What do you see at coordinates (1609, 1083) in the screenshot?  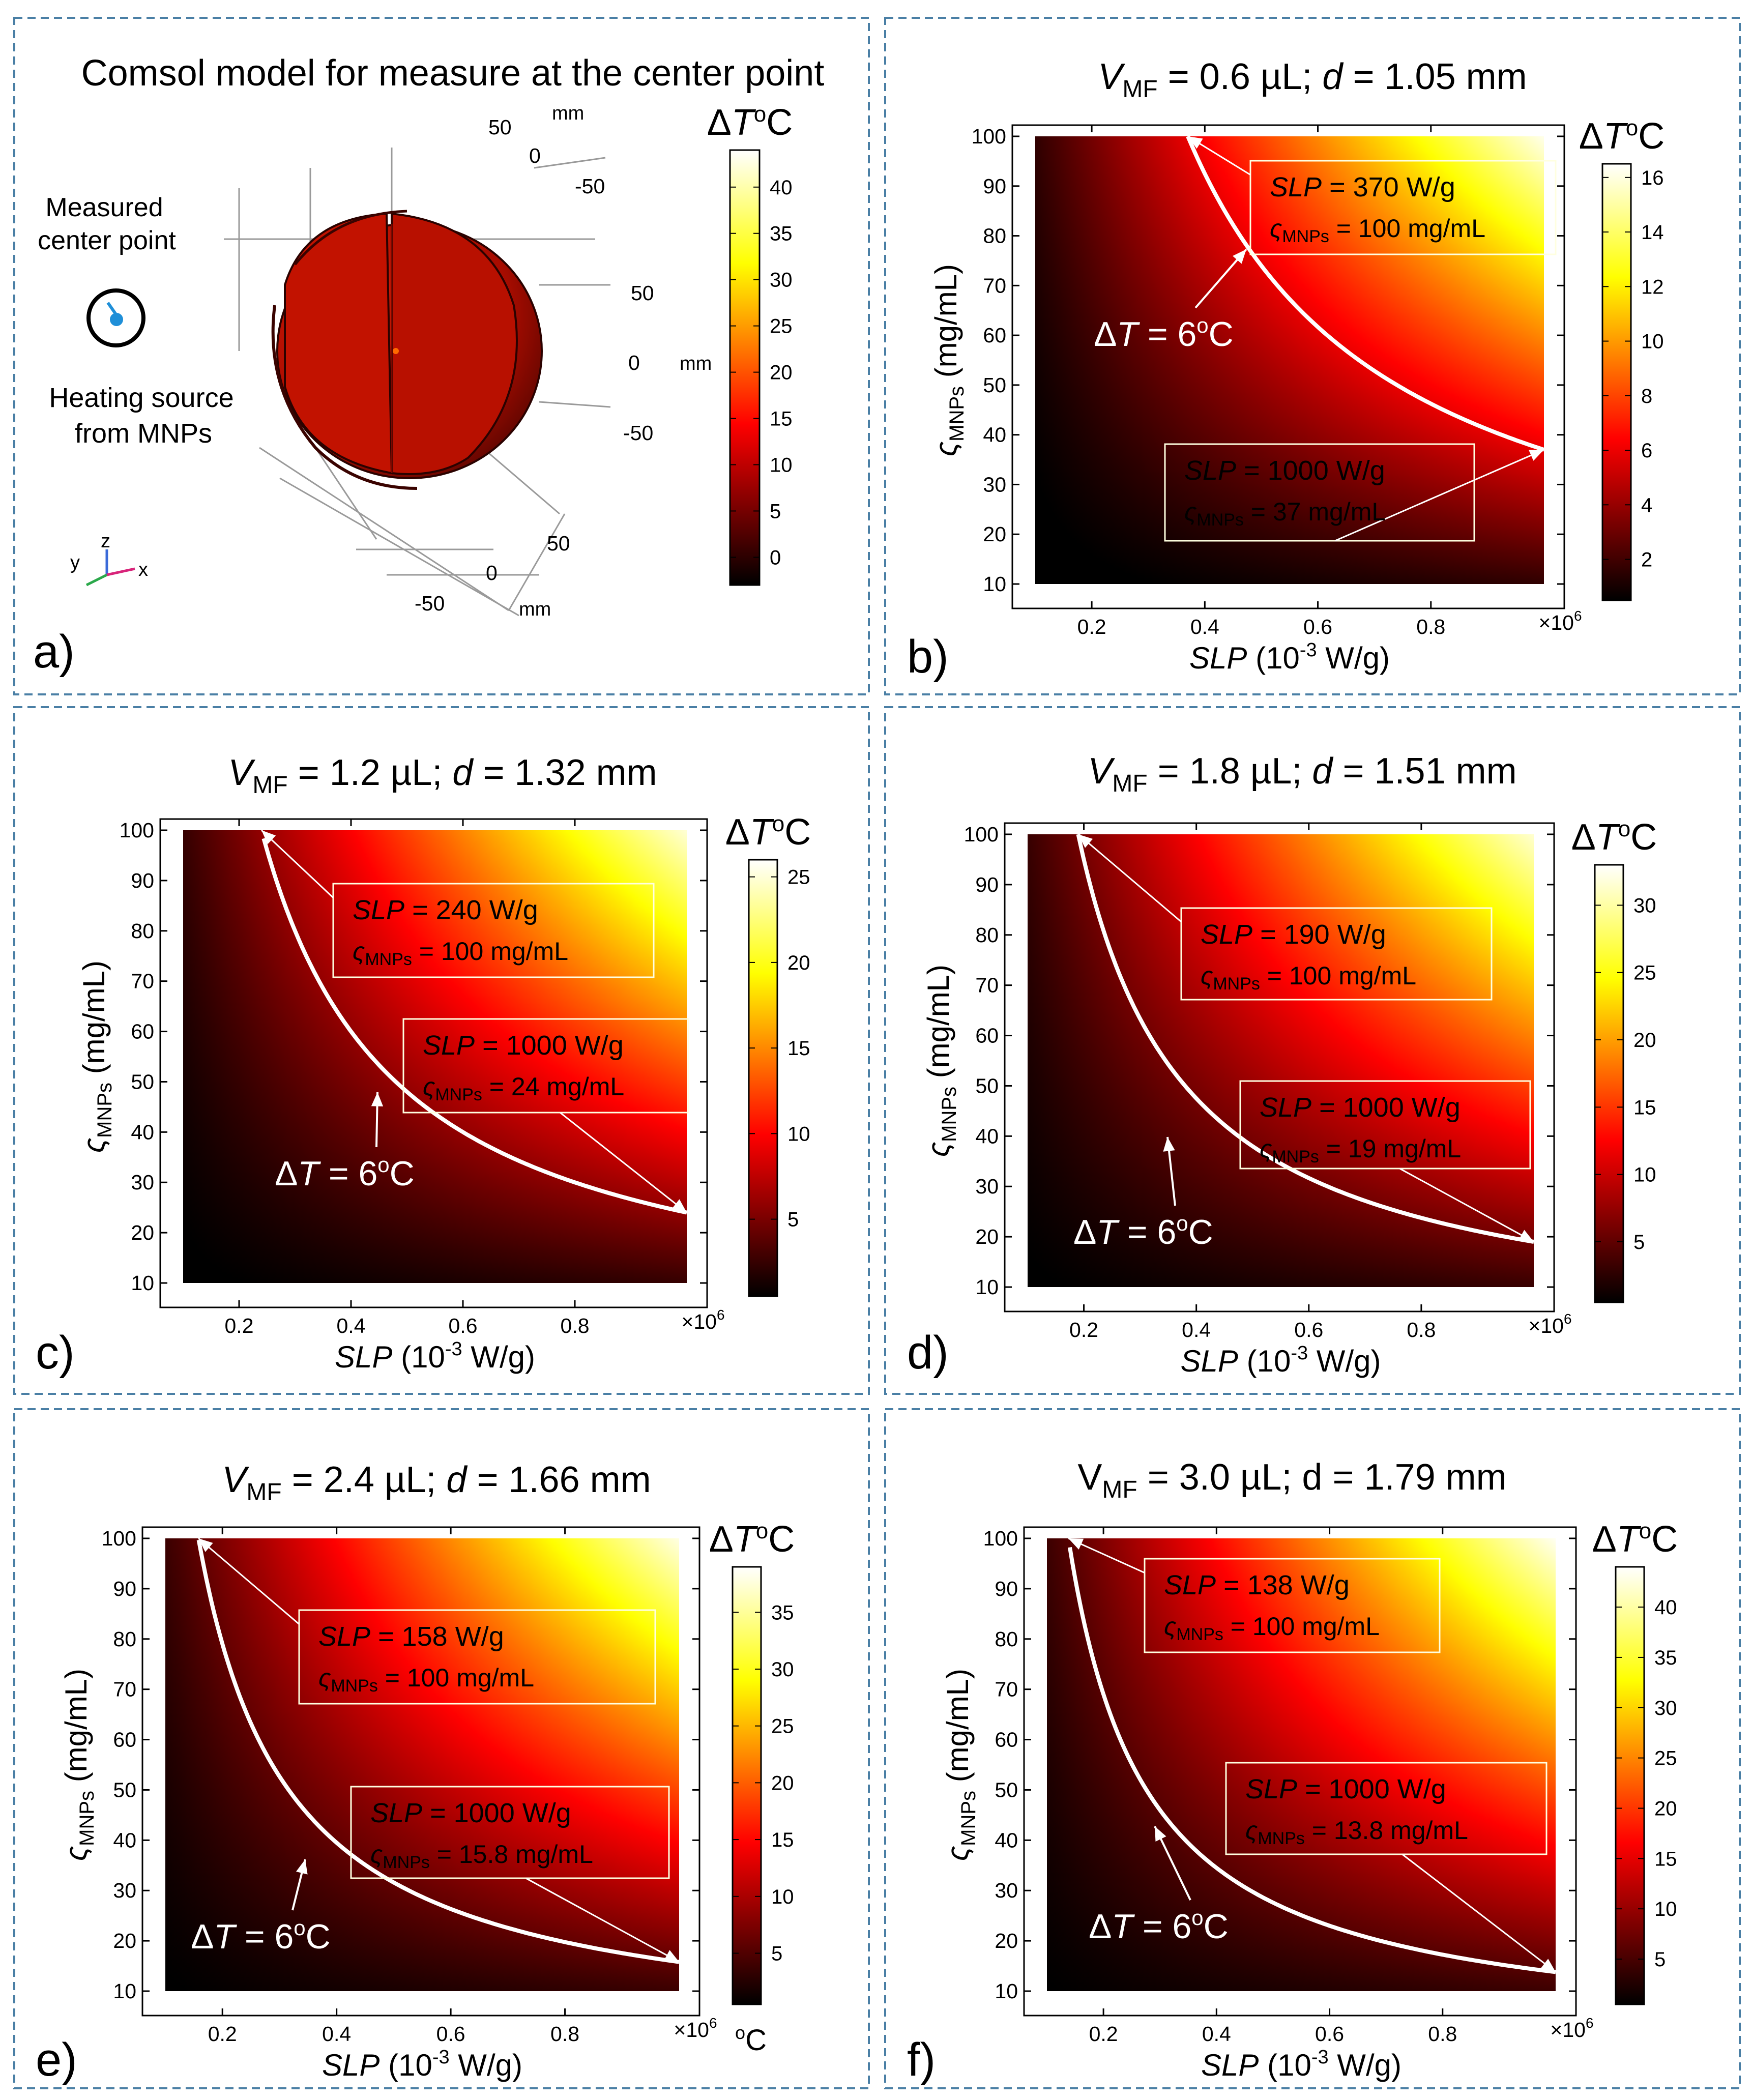 I see `panel-d-colorbar-gradient` at bounding box center [1609, 1083].